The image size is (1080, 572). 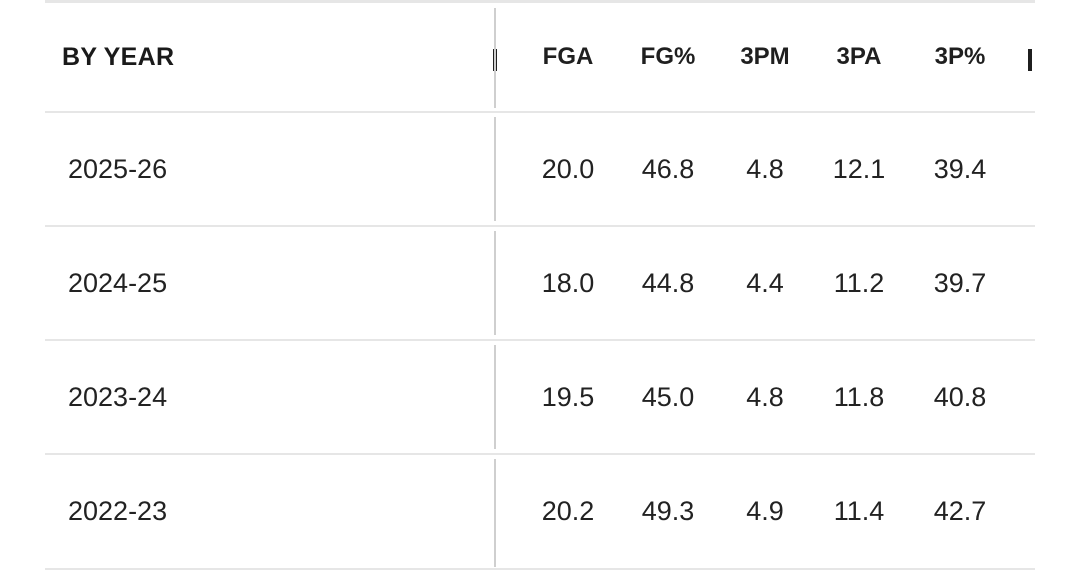 What do you see at coordinates (668, 283) in the screenshot?
I see `fg-pct-value: 44.8` at bounding box center [668, 283].